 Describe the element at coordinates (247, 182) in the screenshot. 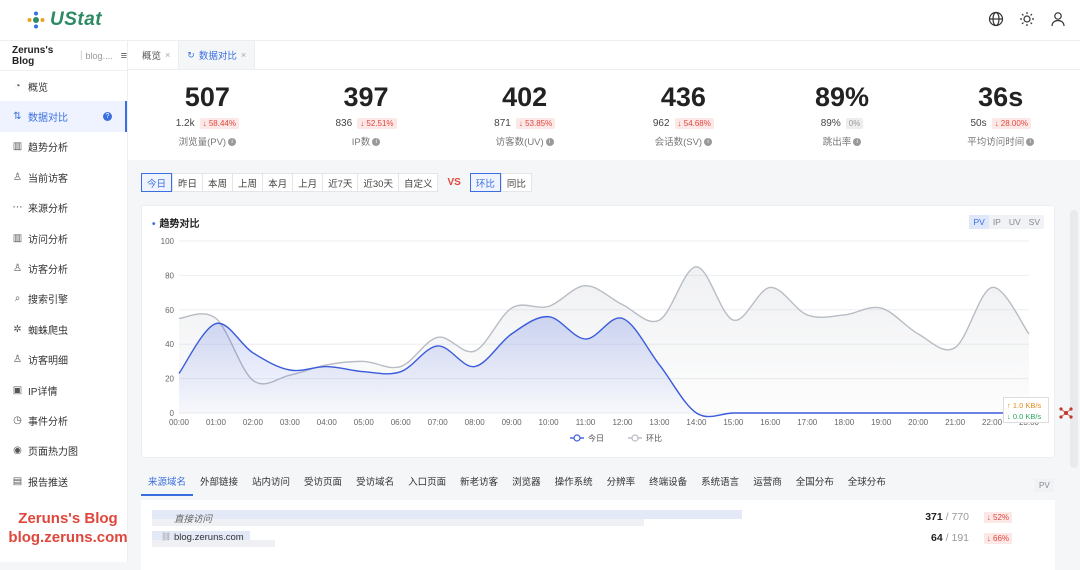

I see `period-button: 上周` at that location.